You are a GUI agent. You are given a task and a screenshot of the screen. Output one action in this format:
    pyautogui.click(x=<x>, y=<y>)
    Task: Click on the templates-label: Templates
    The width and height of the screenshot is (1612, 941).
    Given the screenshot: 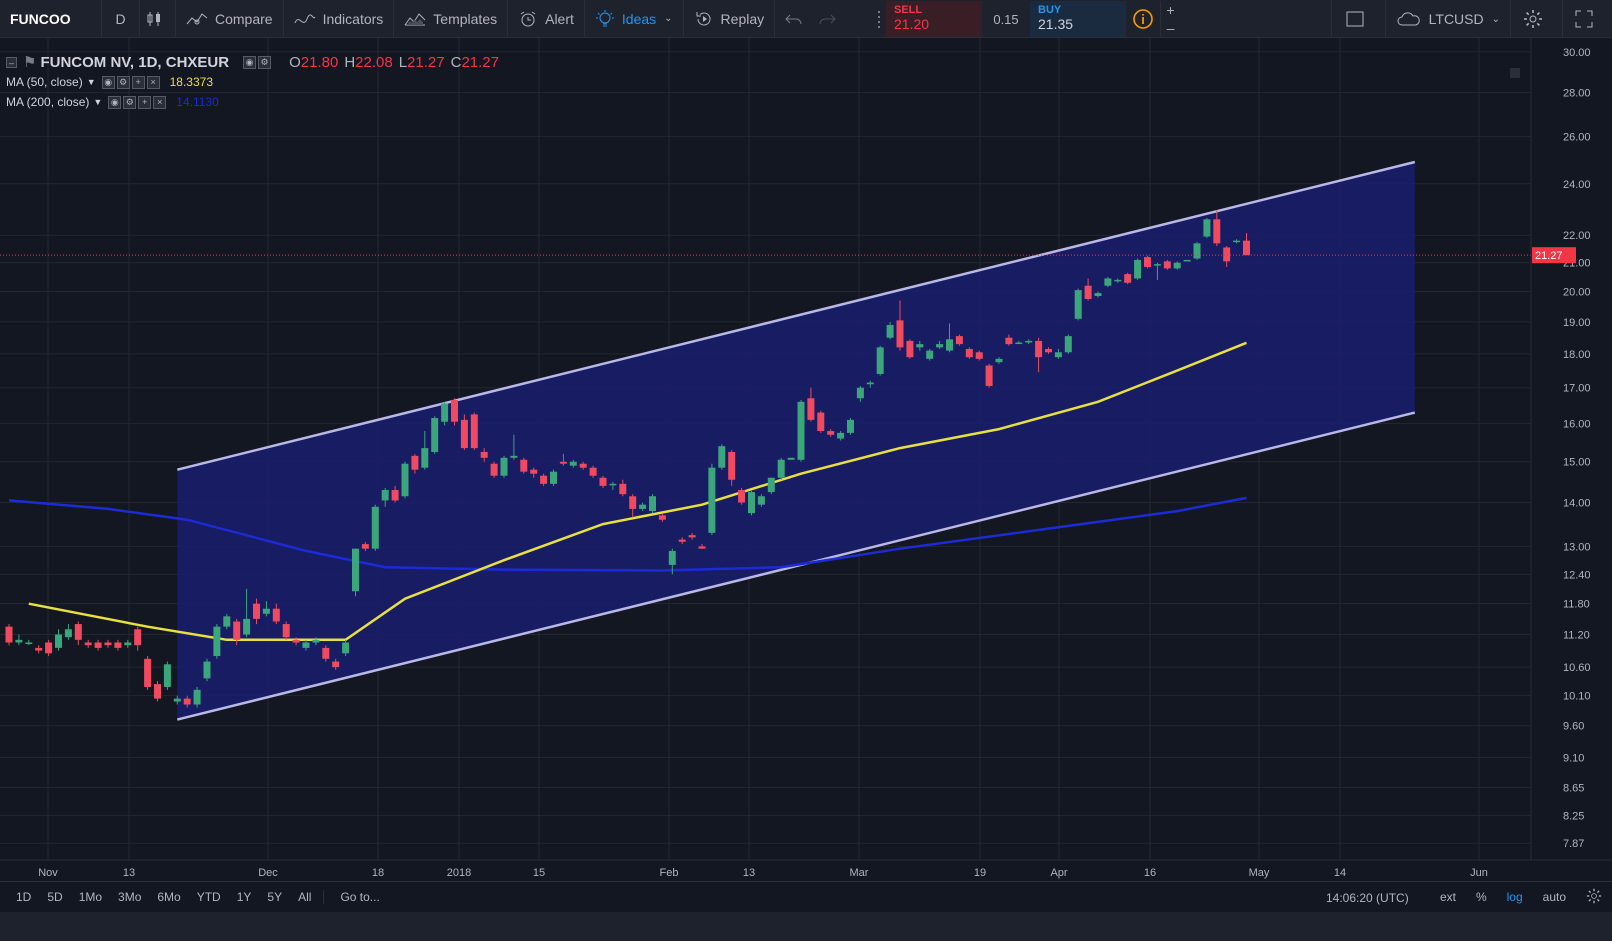 What is the action you would take?
    pyautogui.click(x=465, y=18)
    